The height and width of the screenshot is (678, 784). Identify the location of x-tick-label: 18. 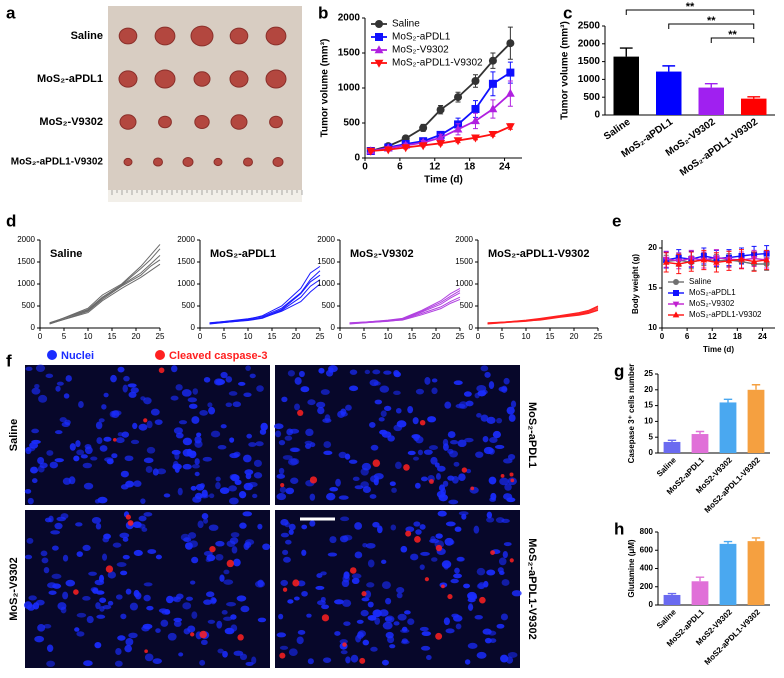
(470, 167).